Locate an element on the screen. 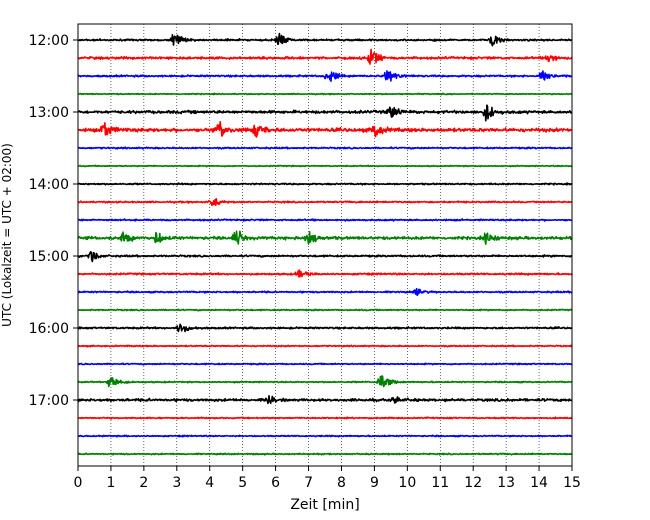 This screenshot has width=650, height=520. y-tick-label: 16:00 is located at coordinates (49, 329).